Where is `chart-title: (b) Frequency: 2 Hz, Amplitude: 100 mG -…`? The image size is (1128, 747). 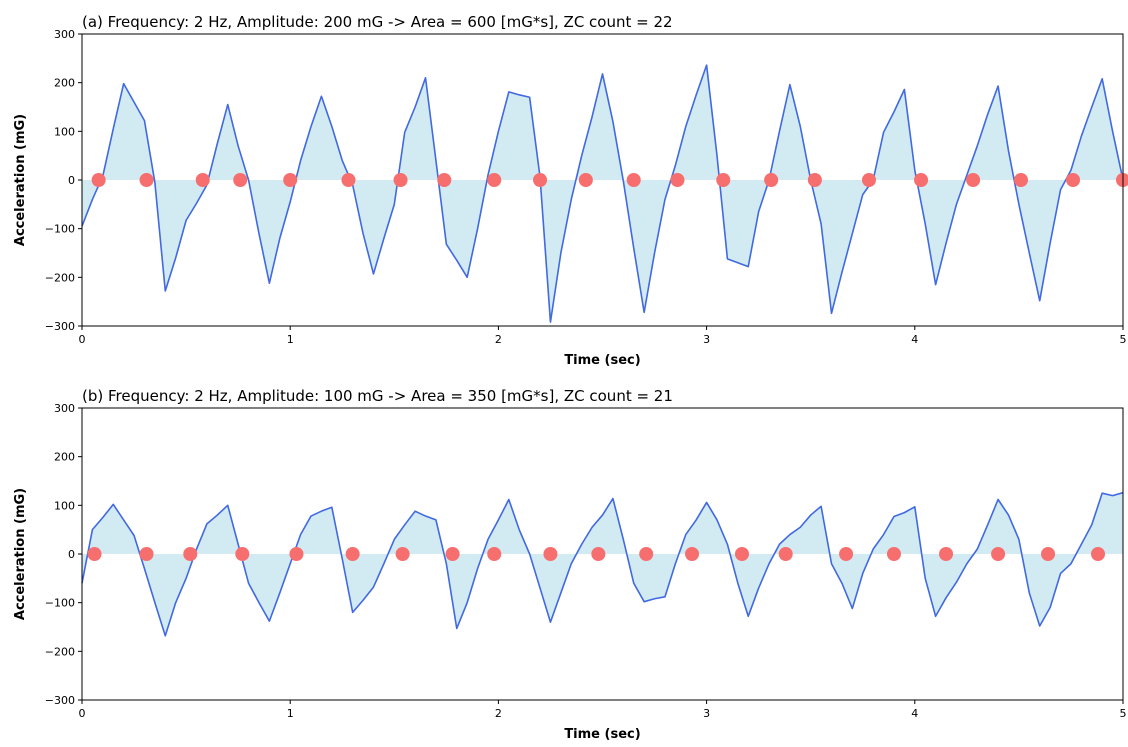
chart-title: (b) Frequency: 2 Hz, Amplitude: 100 mG -… is located at coordinates (377, 396).